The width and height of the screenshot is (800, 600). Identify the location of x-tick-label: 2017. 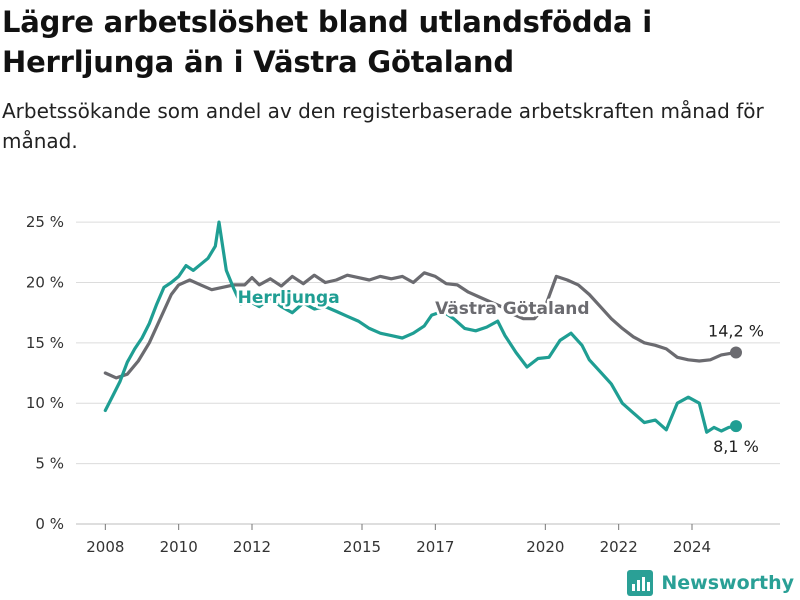
(435, 547).